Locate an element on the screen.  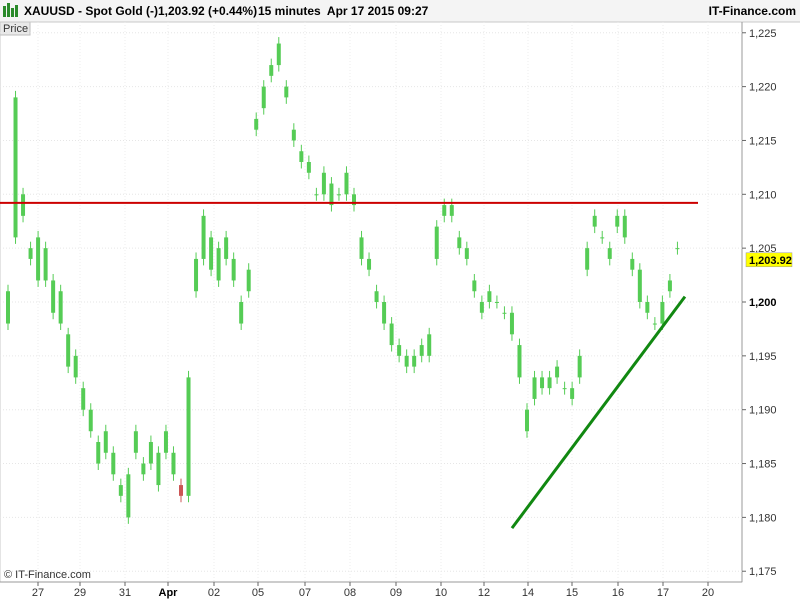
header-interval-date: 15 minutes Apr 17 2015 09:27 is located at coordinates (343, 11).